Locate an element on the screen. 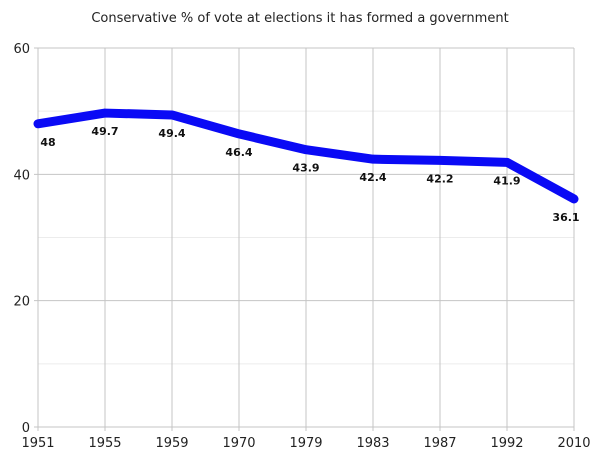 The height and width of the screenshot is (463, 600). data-label: 41.9 is located at coordinates (506, 180).